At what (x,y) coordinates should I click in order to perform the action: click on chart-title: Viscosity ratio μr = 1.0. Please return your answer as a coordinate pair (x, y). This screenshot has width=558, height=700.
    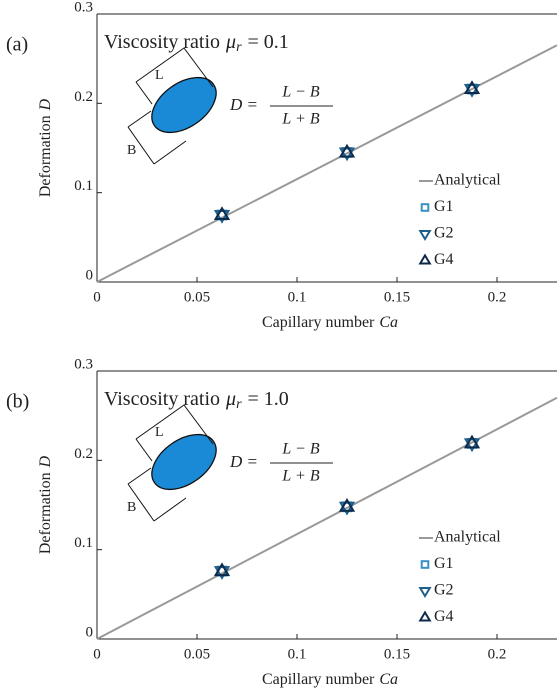
    Looking at the image, I should click on (196, 400).